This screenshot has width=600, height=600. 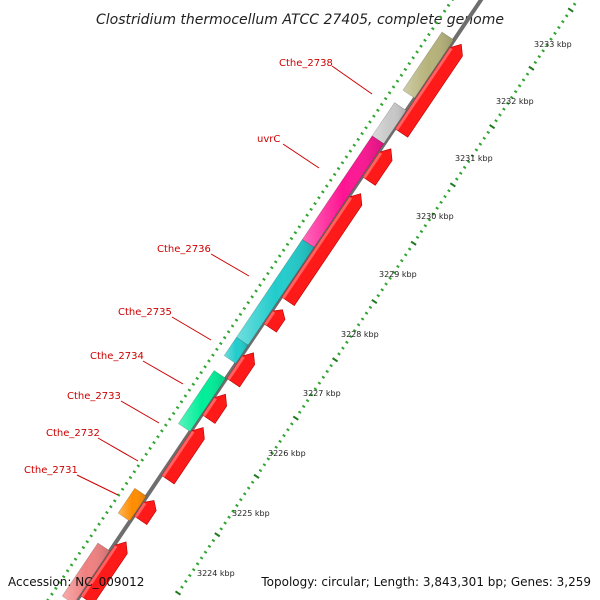 I want to click on tick-label: 3224 kbp, so click(x=216, y=573).